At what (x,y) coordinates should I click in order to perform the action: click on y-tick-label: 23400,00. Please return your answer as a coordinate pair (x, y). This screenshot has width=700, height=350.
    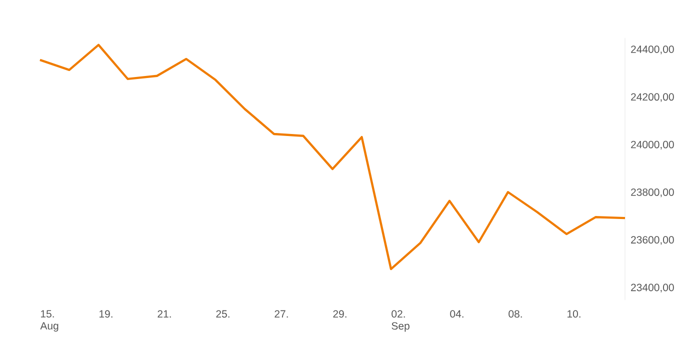
    Looking at the image, I should click on (652, 288).